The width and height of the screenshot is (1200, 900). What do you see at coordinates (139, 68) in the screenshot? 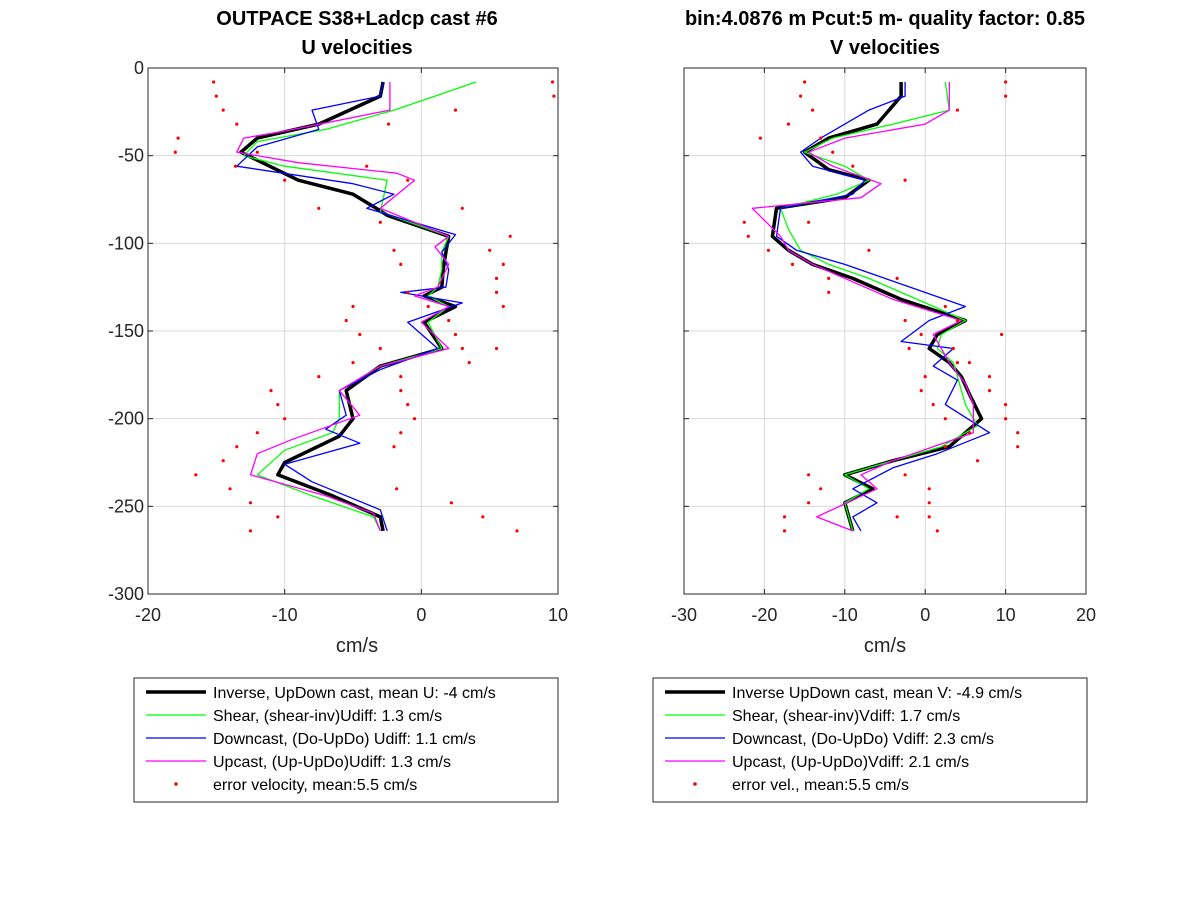
I see `u-y-tick-label: 0` at bounding box center [139, 68].